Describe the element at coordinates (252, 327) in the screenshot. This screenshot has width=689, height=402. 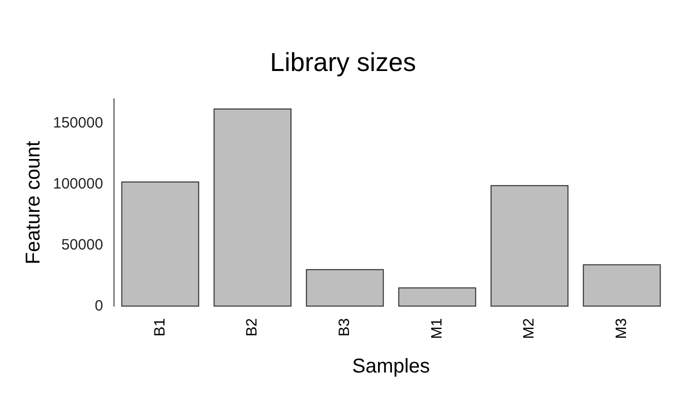
I see `x-tick-label: B2` at that location.